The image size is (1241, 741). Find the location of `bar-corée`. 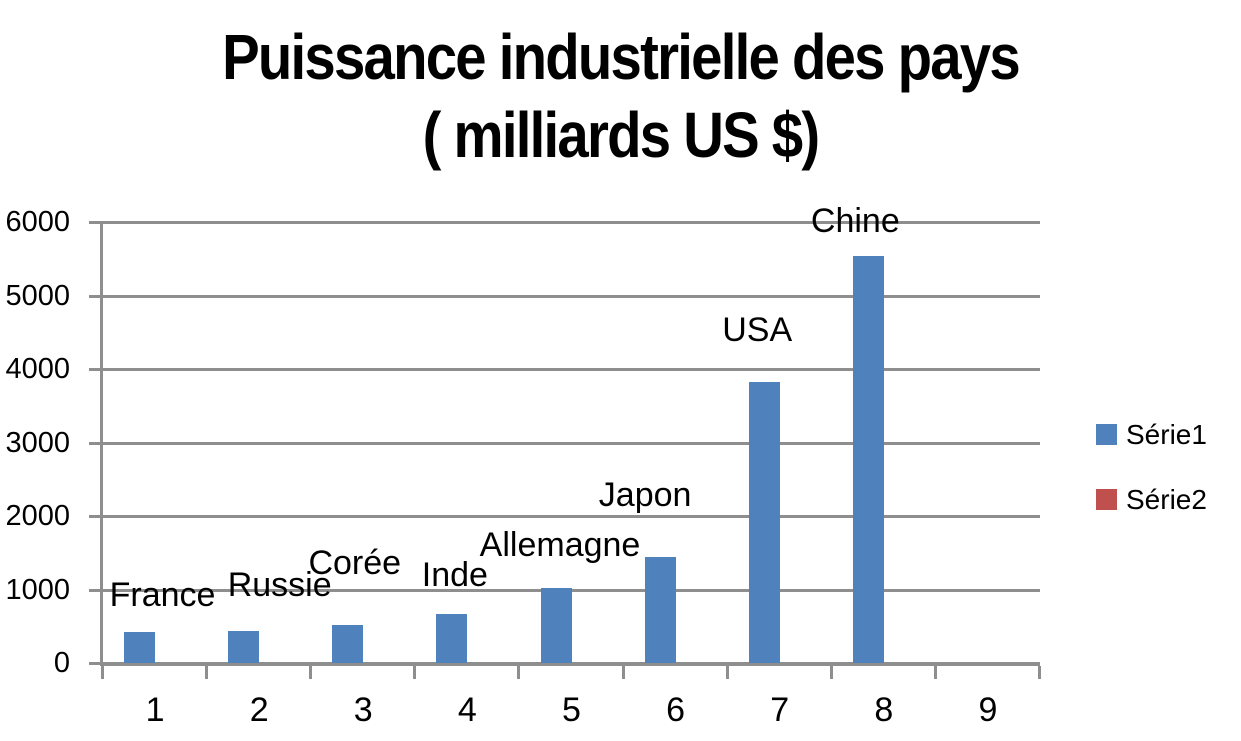

bar-corée is located at coordinates (348, 643).